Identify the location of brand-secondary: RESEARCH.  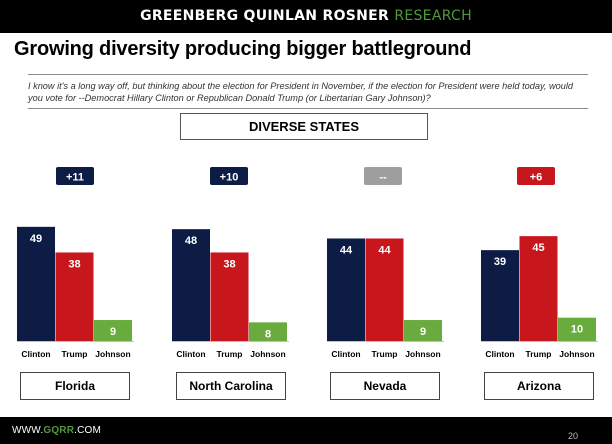
(433, 16).